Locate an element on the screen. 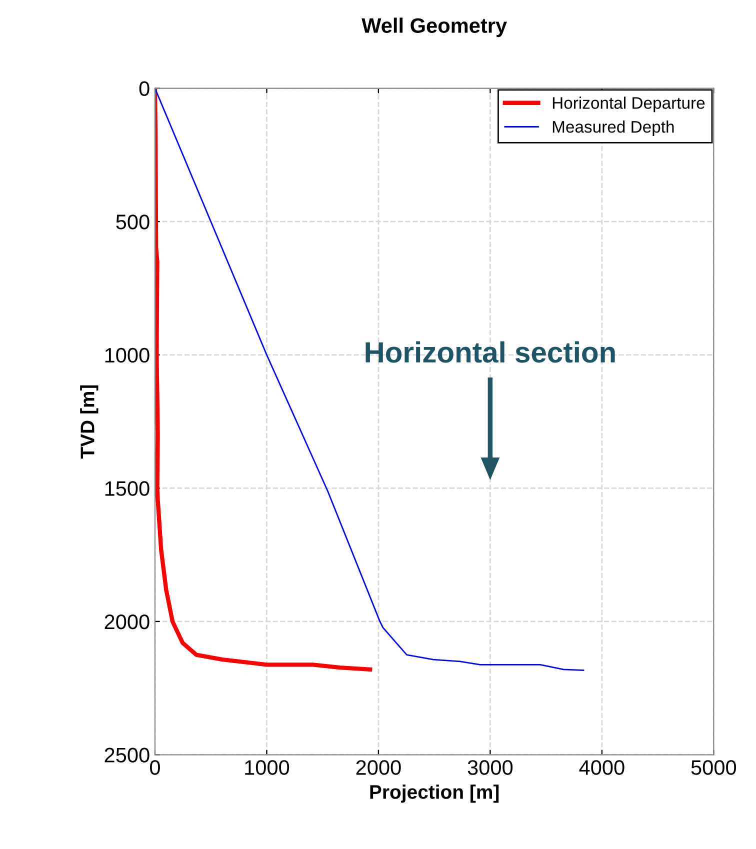  y-tick-label: 1500 is located at coordinates (127, 488).